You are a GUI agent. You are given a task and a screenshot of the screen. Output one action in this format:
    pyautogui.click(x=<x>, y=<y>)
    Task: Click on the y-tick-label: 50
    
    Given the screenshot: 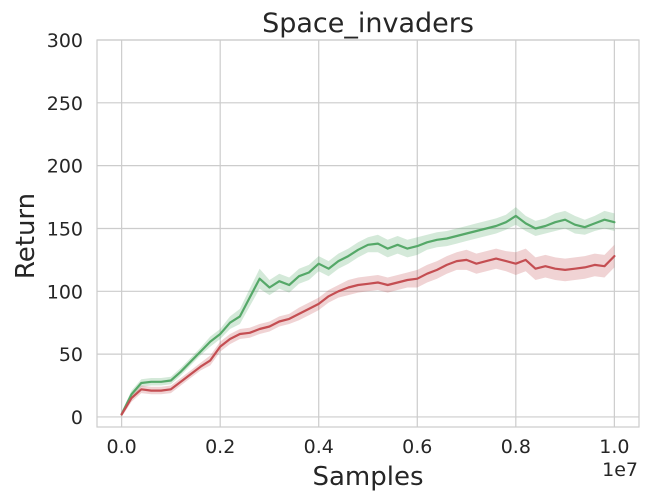 What is the action you would take?
    pyautogui.click(x=71, y=355)
    